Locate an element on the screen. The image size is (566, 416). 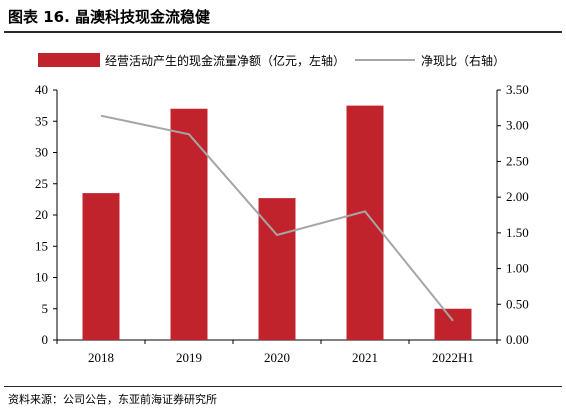
legend-label-bar: 经营活动产生的现金流量净额（亿元，左轴） is located at coordinates (225, 60).